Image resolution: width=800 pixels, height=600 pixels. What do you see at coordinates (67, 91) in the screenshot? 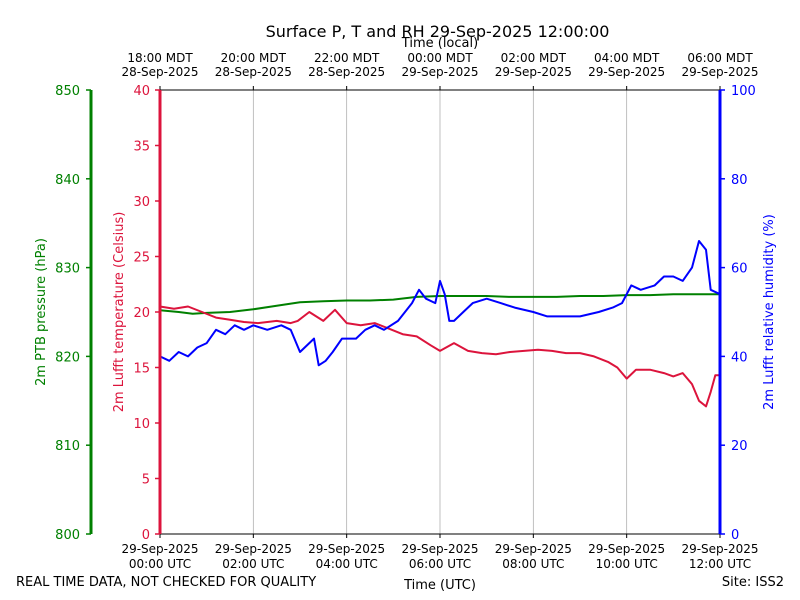
I see `pressure-tick-label: 850` at bounding box center [67, 91].